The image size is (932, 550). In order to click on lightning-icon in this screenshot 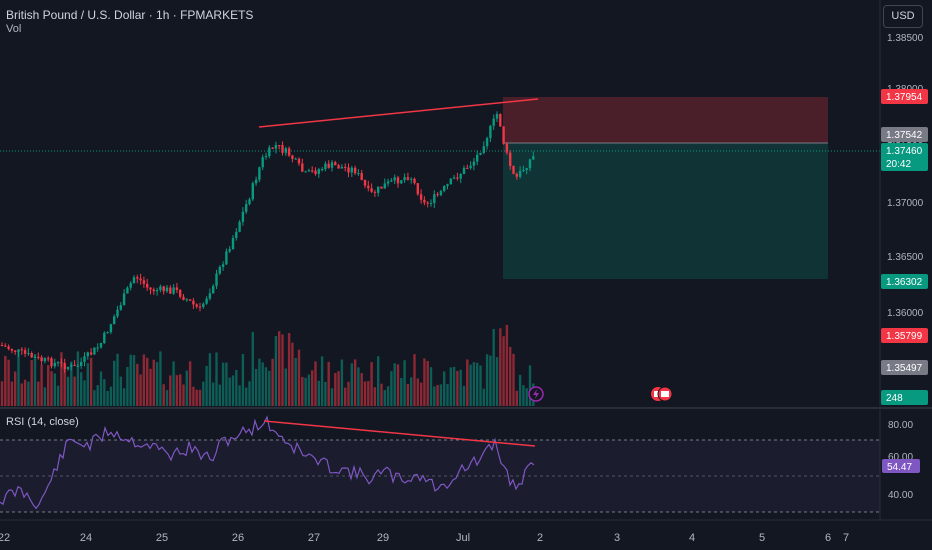, I will do `click(536, 394)`.